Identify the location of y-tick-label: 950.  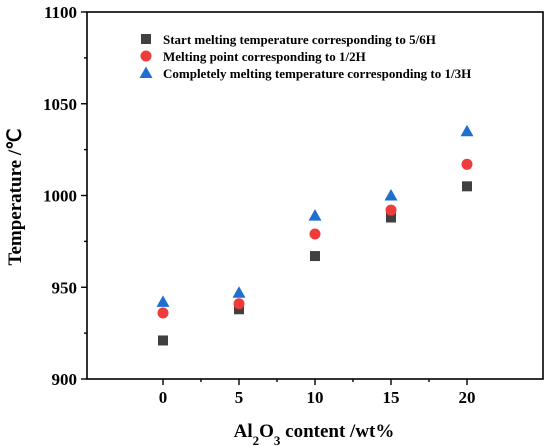
(65, 287).